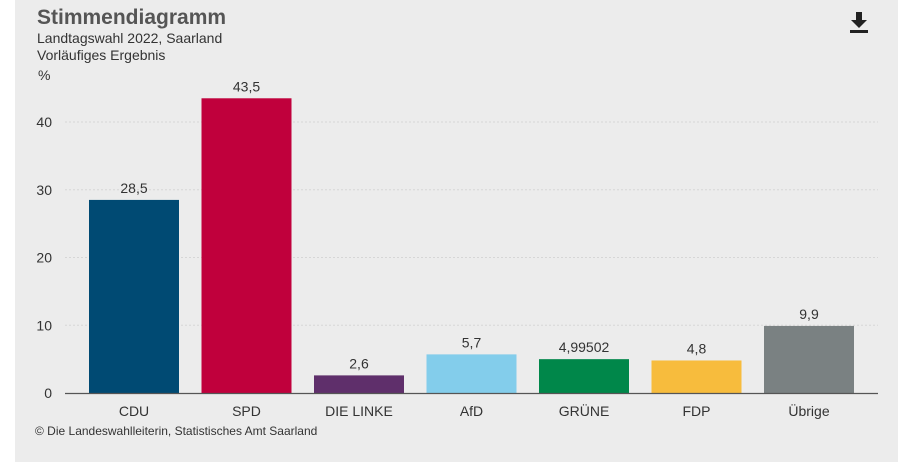 The width and height of the screenshot is (913, 465). I want to click on y-tick-label: 40, so click(44, 122).